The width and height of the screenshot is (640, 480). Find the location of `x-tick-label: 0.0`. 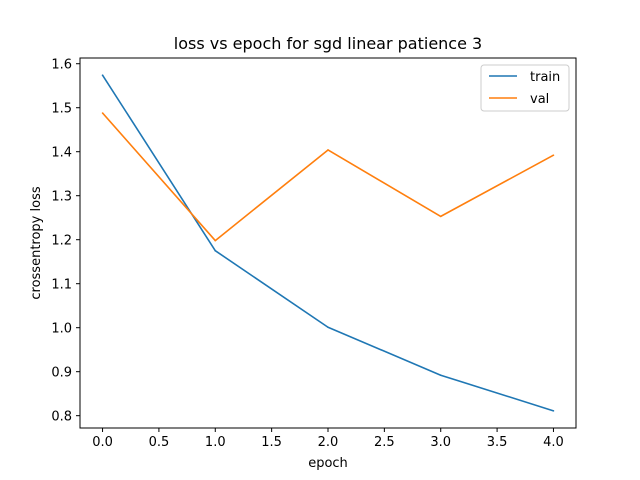

x-tick-label: 0.0 is located at coordinates (102, 442).